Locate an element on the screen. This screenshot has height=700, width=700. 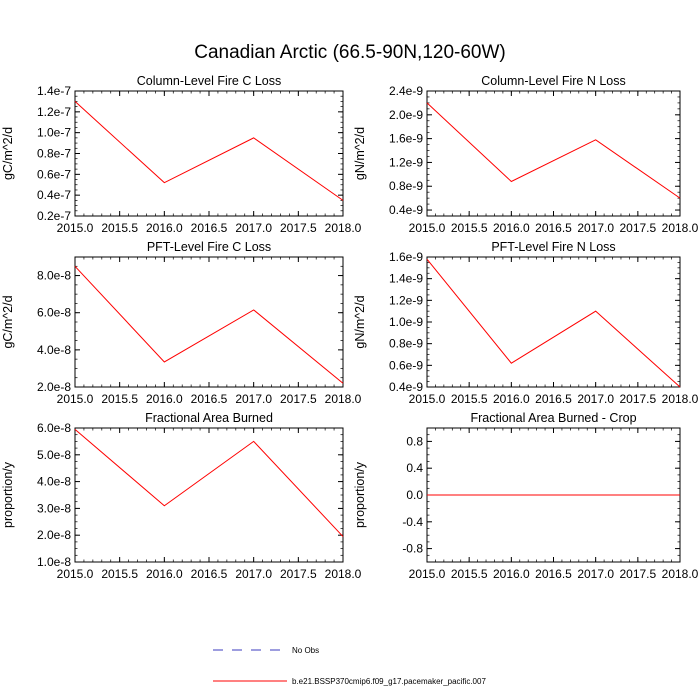
panel-title: Fractional Area Burned - Crop is located at coordinates (553, 418).